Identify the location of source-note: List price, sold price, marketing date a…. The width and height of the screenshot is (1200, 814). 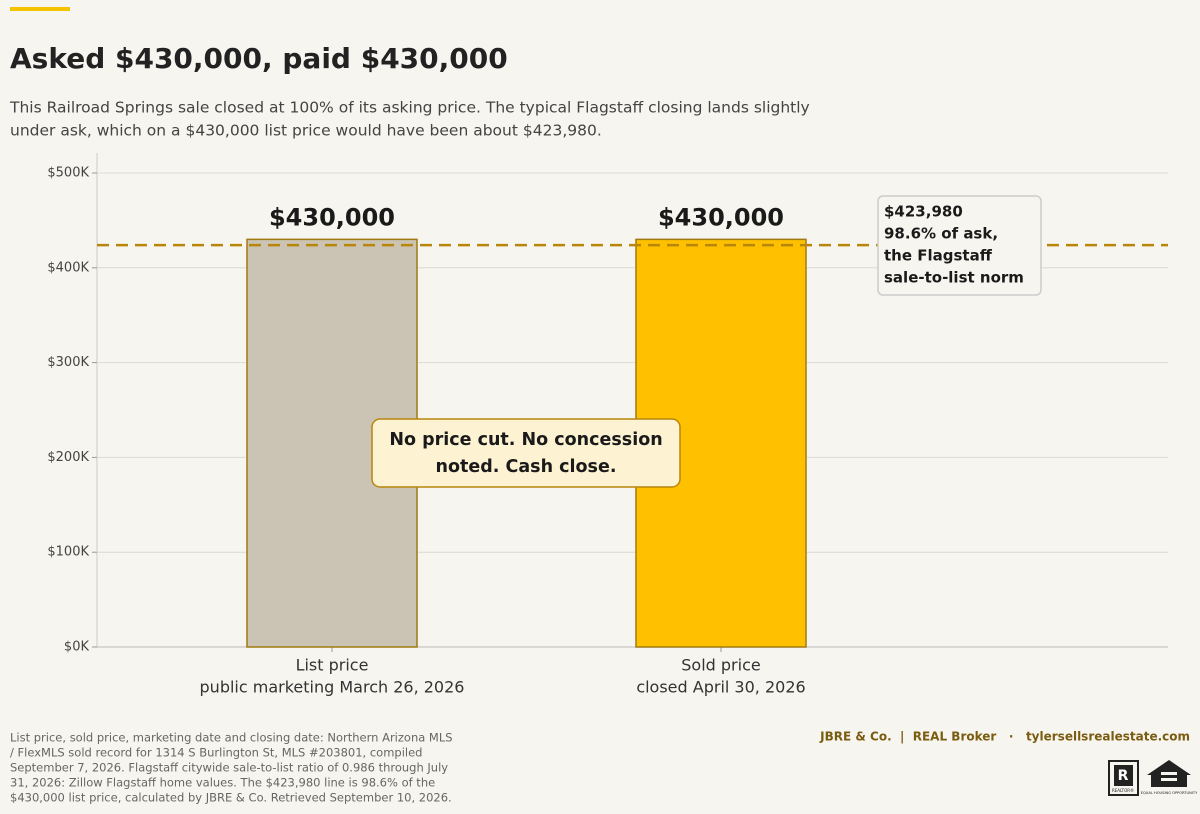
(231, 738).